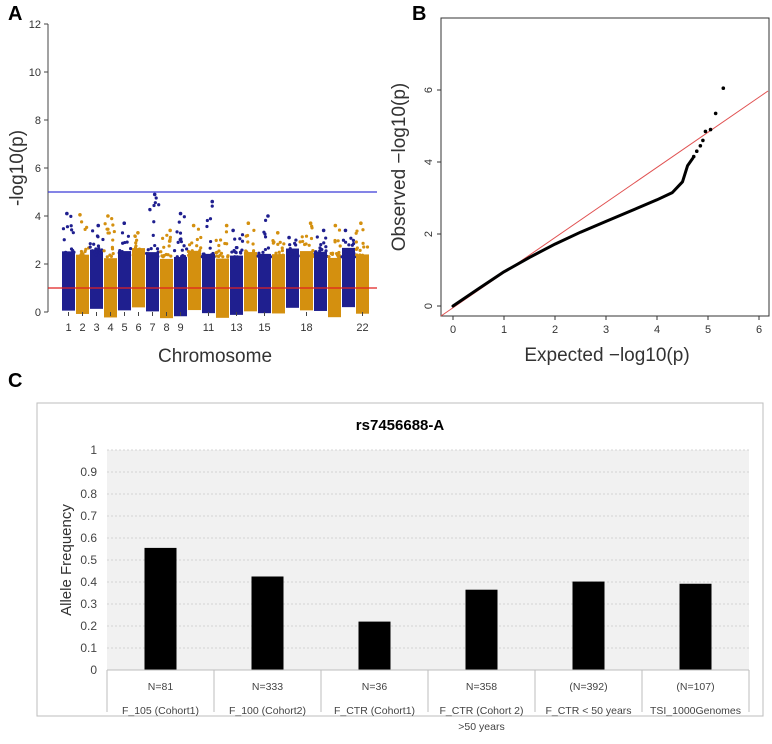 The image size is (772, 744). I want to click on category-label: F_100 (Cohort2), so click(267, 711).